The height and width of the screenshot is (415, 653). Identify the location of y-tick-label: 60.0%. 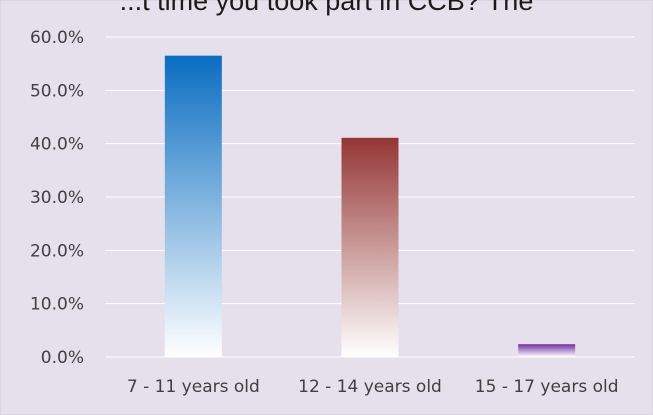
(57, 38).